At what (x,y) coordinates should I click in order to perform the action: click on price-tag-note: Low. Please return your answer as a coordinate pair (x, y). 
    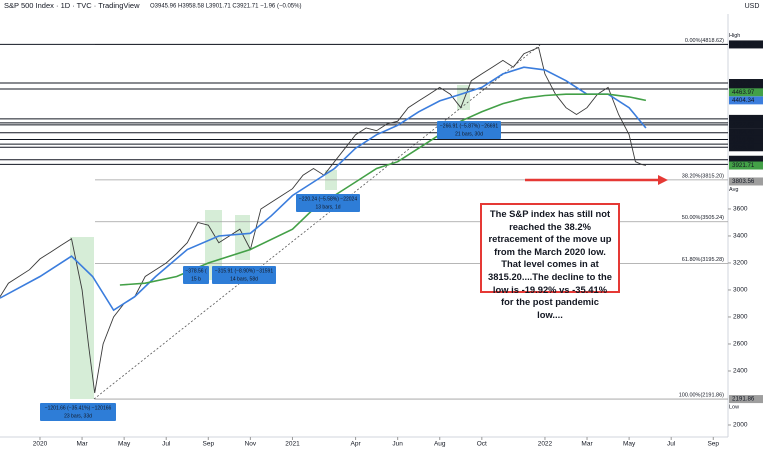
    Looking at the image, I should click on (734, 408).